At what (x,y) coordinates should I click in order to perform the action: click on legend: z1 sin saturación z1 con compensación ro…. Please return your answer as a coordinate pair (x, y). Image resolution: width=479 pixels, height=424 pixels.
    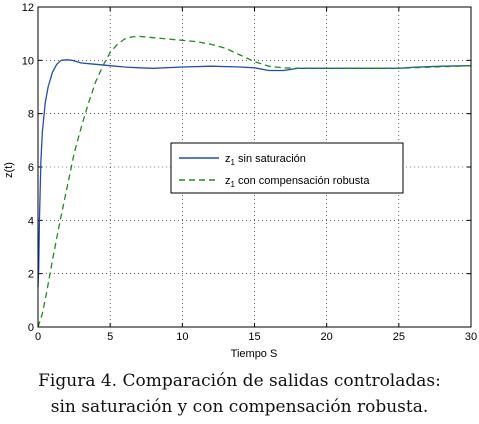
    Looking at the image, I should click on (287, 168).